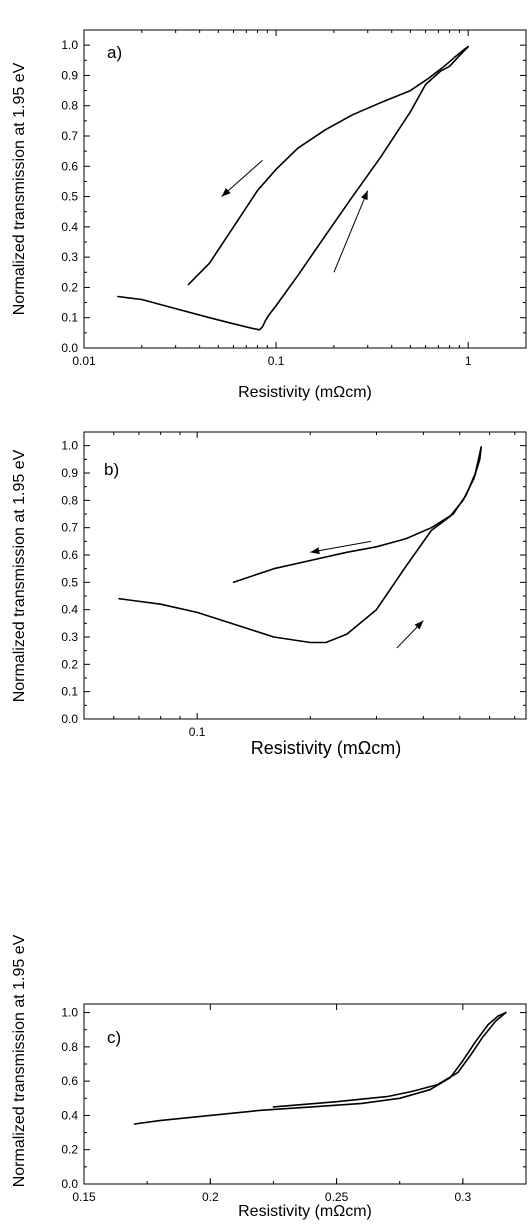 The height and width of the screenshot is (1224, 529). I want to click on plot-frame, so click(305, 1094).